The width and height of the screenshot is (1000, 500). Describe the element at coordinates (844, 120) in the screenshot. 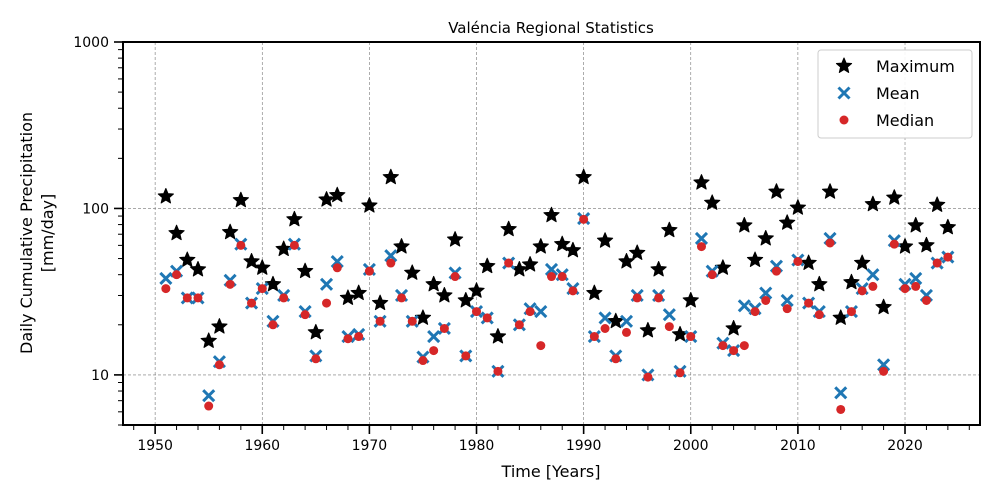

I see `legend-marker-median` at that location.